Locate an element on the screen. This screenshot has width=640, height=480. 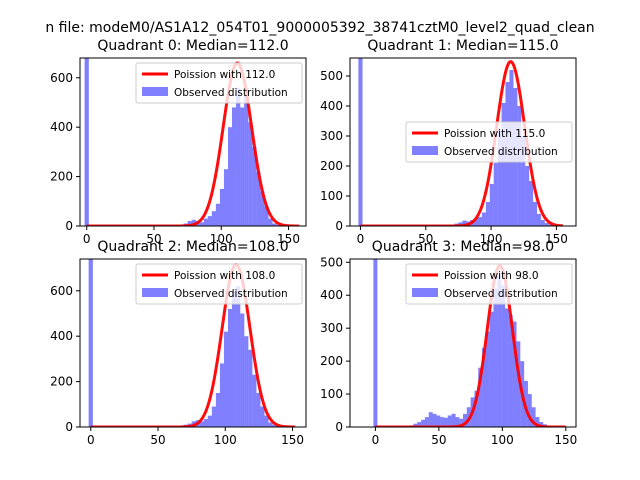
legend-label: Poission with 98.0 is located at coordinates (491, 276).